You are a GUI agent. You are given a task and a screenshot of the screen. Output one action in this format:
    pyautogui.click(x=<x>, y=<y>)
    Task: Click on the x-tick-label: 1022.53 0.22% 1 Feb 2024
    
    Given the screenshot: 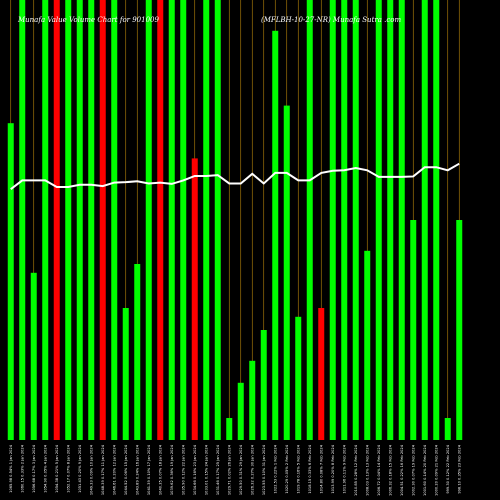 What is the action you would take?
    pyautogui.click(x=276, y=468)
    